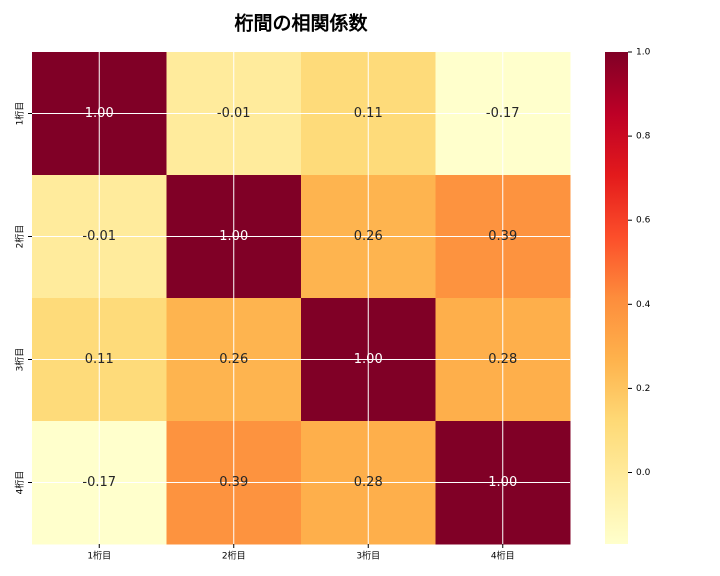  Describe the element at coordinates (20, 114) in the screenshot. I see `y-tick-label: 1桁目` at that location.